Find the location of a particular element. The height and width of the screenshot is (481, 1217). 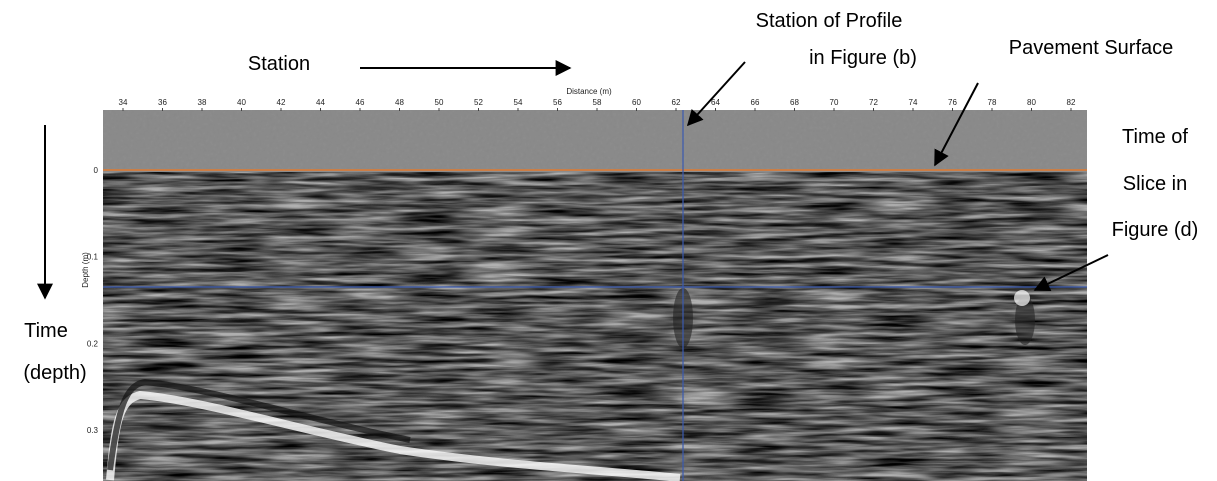

annotation: (depth) is located at coordinates (54, 373).